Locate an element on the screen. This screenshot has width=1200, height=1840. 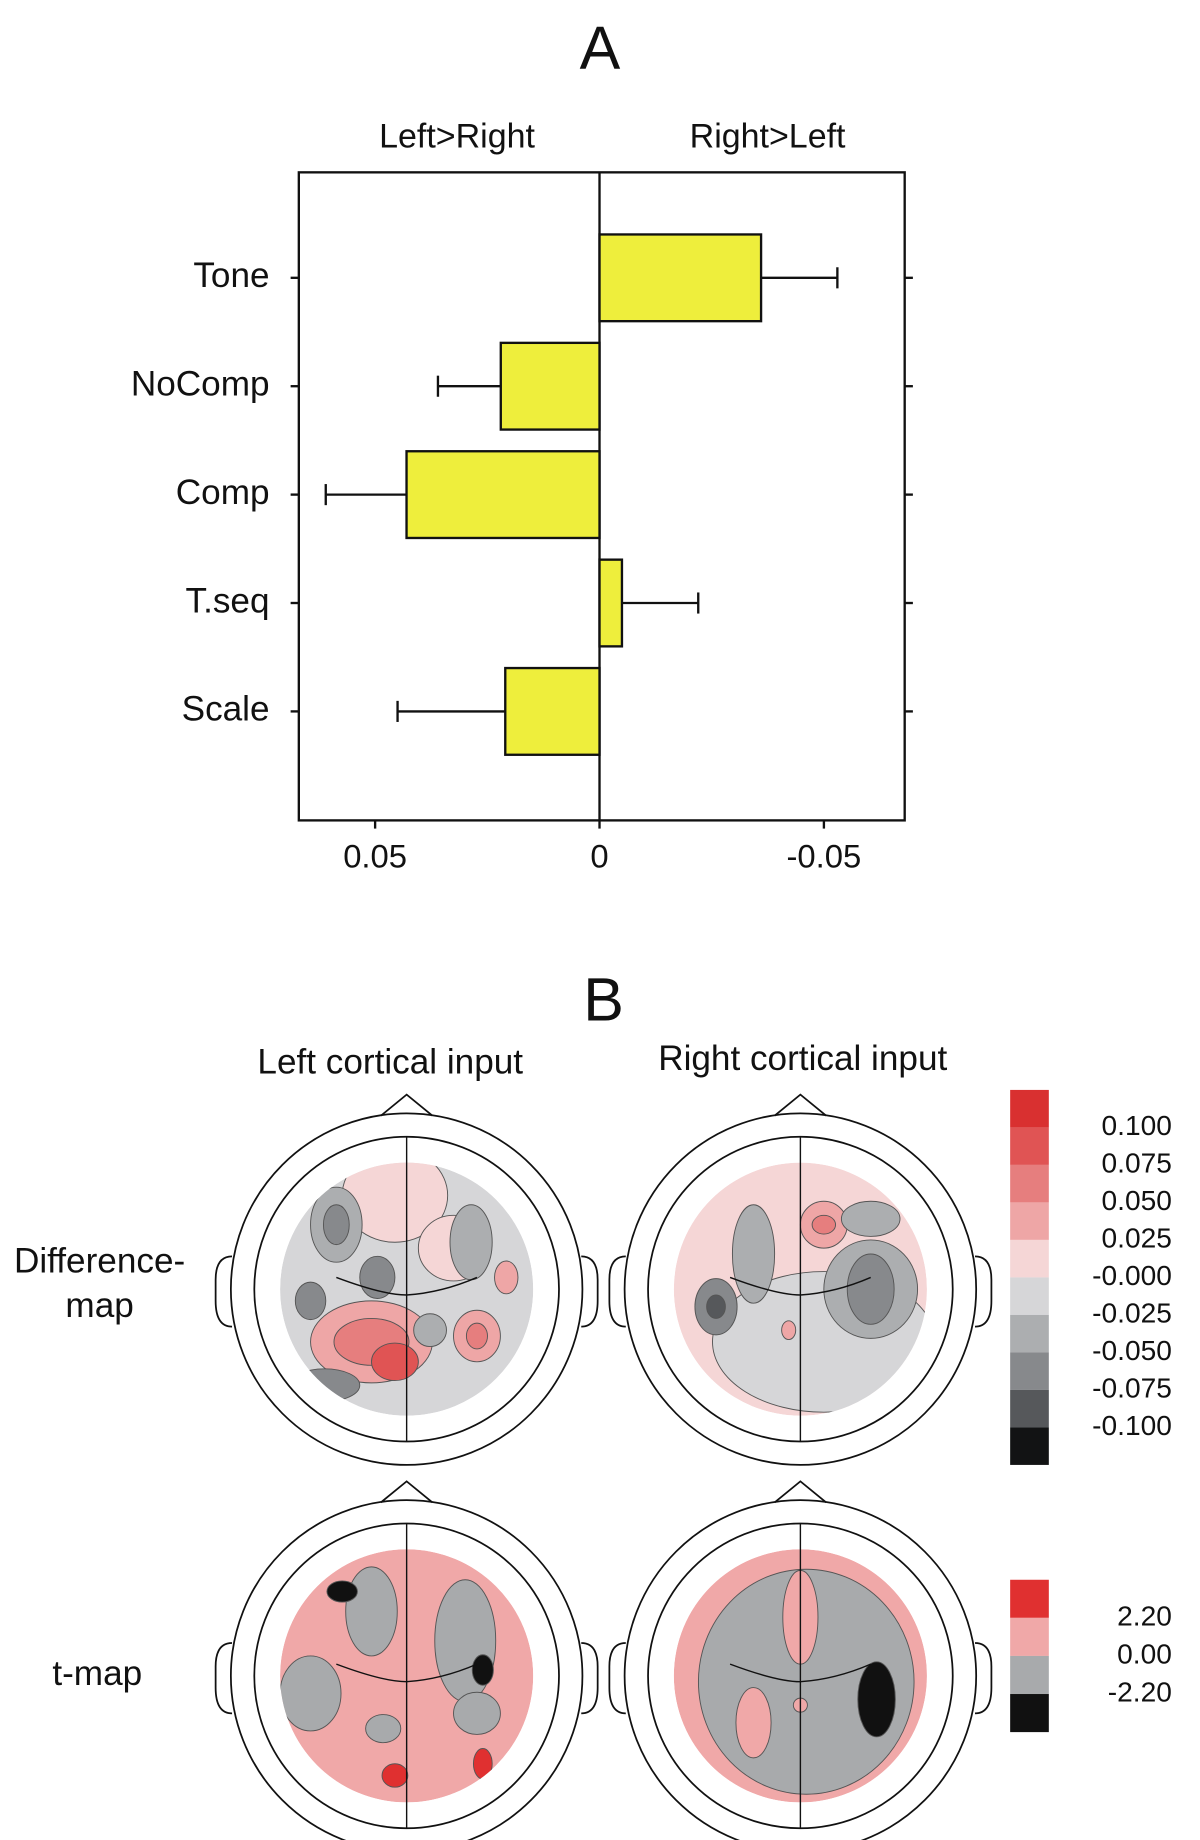
scale-label: -0.100 is located at coordinates (1132, 1425).